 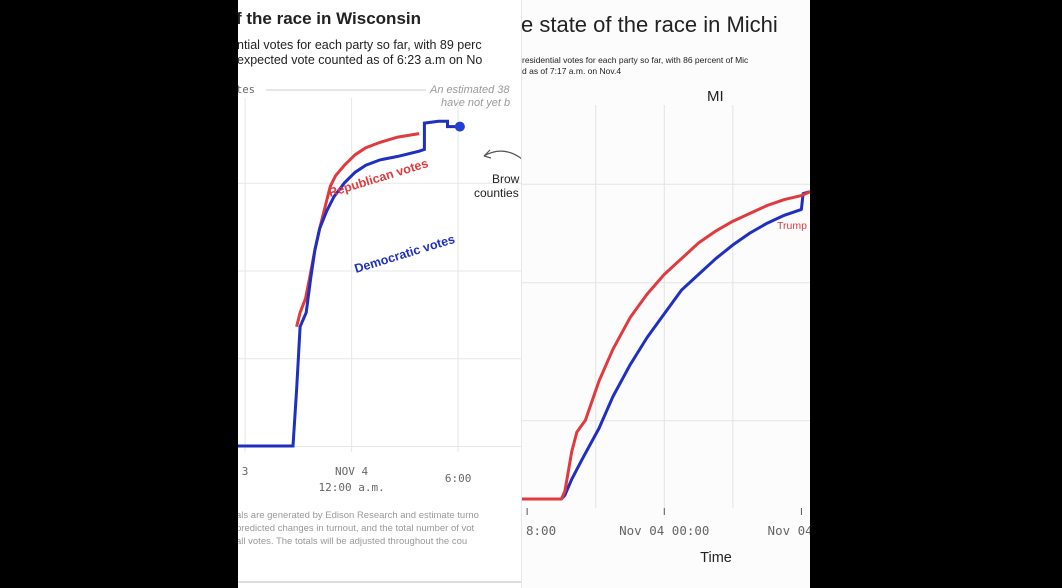 What do you see at coordinates (506, 179) in the screenshot?
I see `wisconsin-annotation-counties-1: Brow` at bounding box center [506, 179].